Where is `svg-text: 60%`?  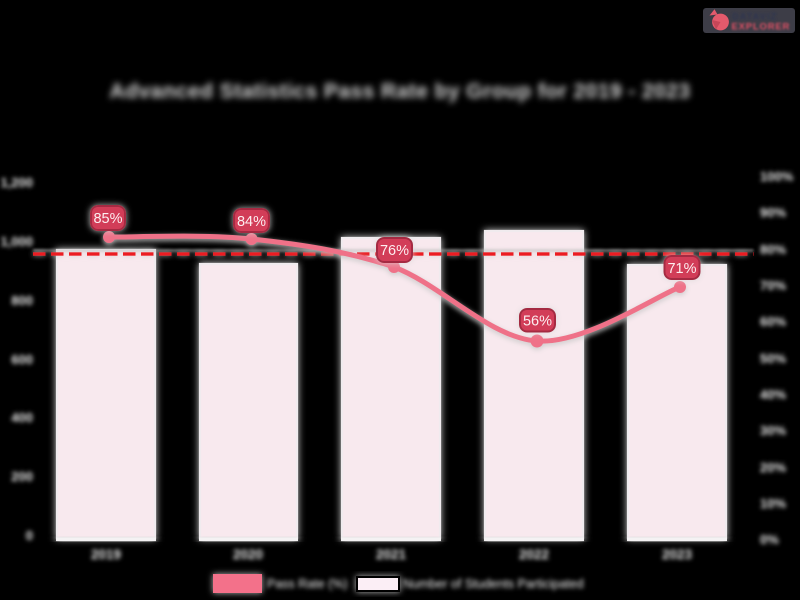
svg-text: 60% is located at coordinates (773, 321).